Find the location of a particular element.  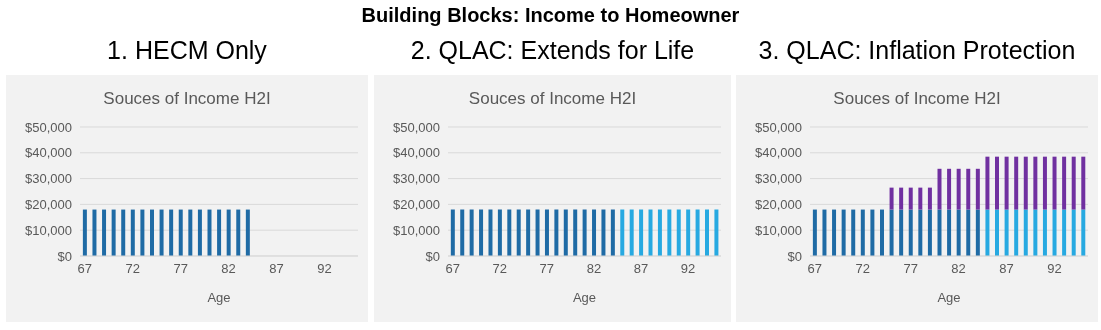

chart-title: 3. QLAC: Inflation Protection is located at coordinates (917, 50).